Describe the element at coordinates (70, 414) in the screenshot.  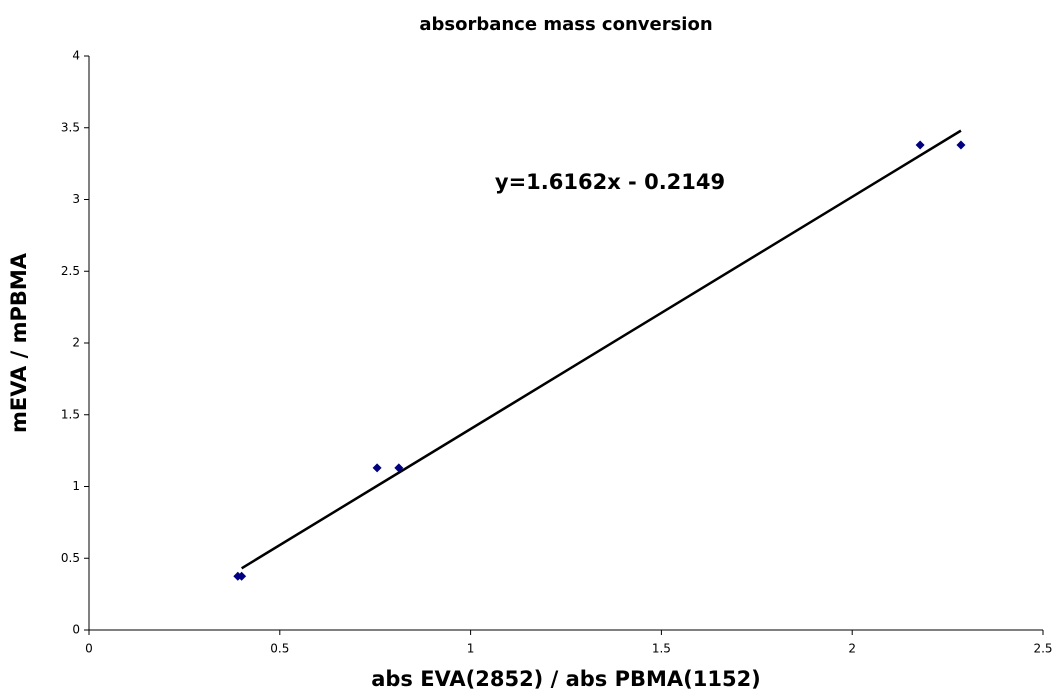
I see `y-tick-label: 1.5` at that location.